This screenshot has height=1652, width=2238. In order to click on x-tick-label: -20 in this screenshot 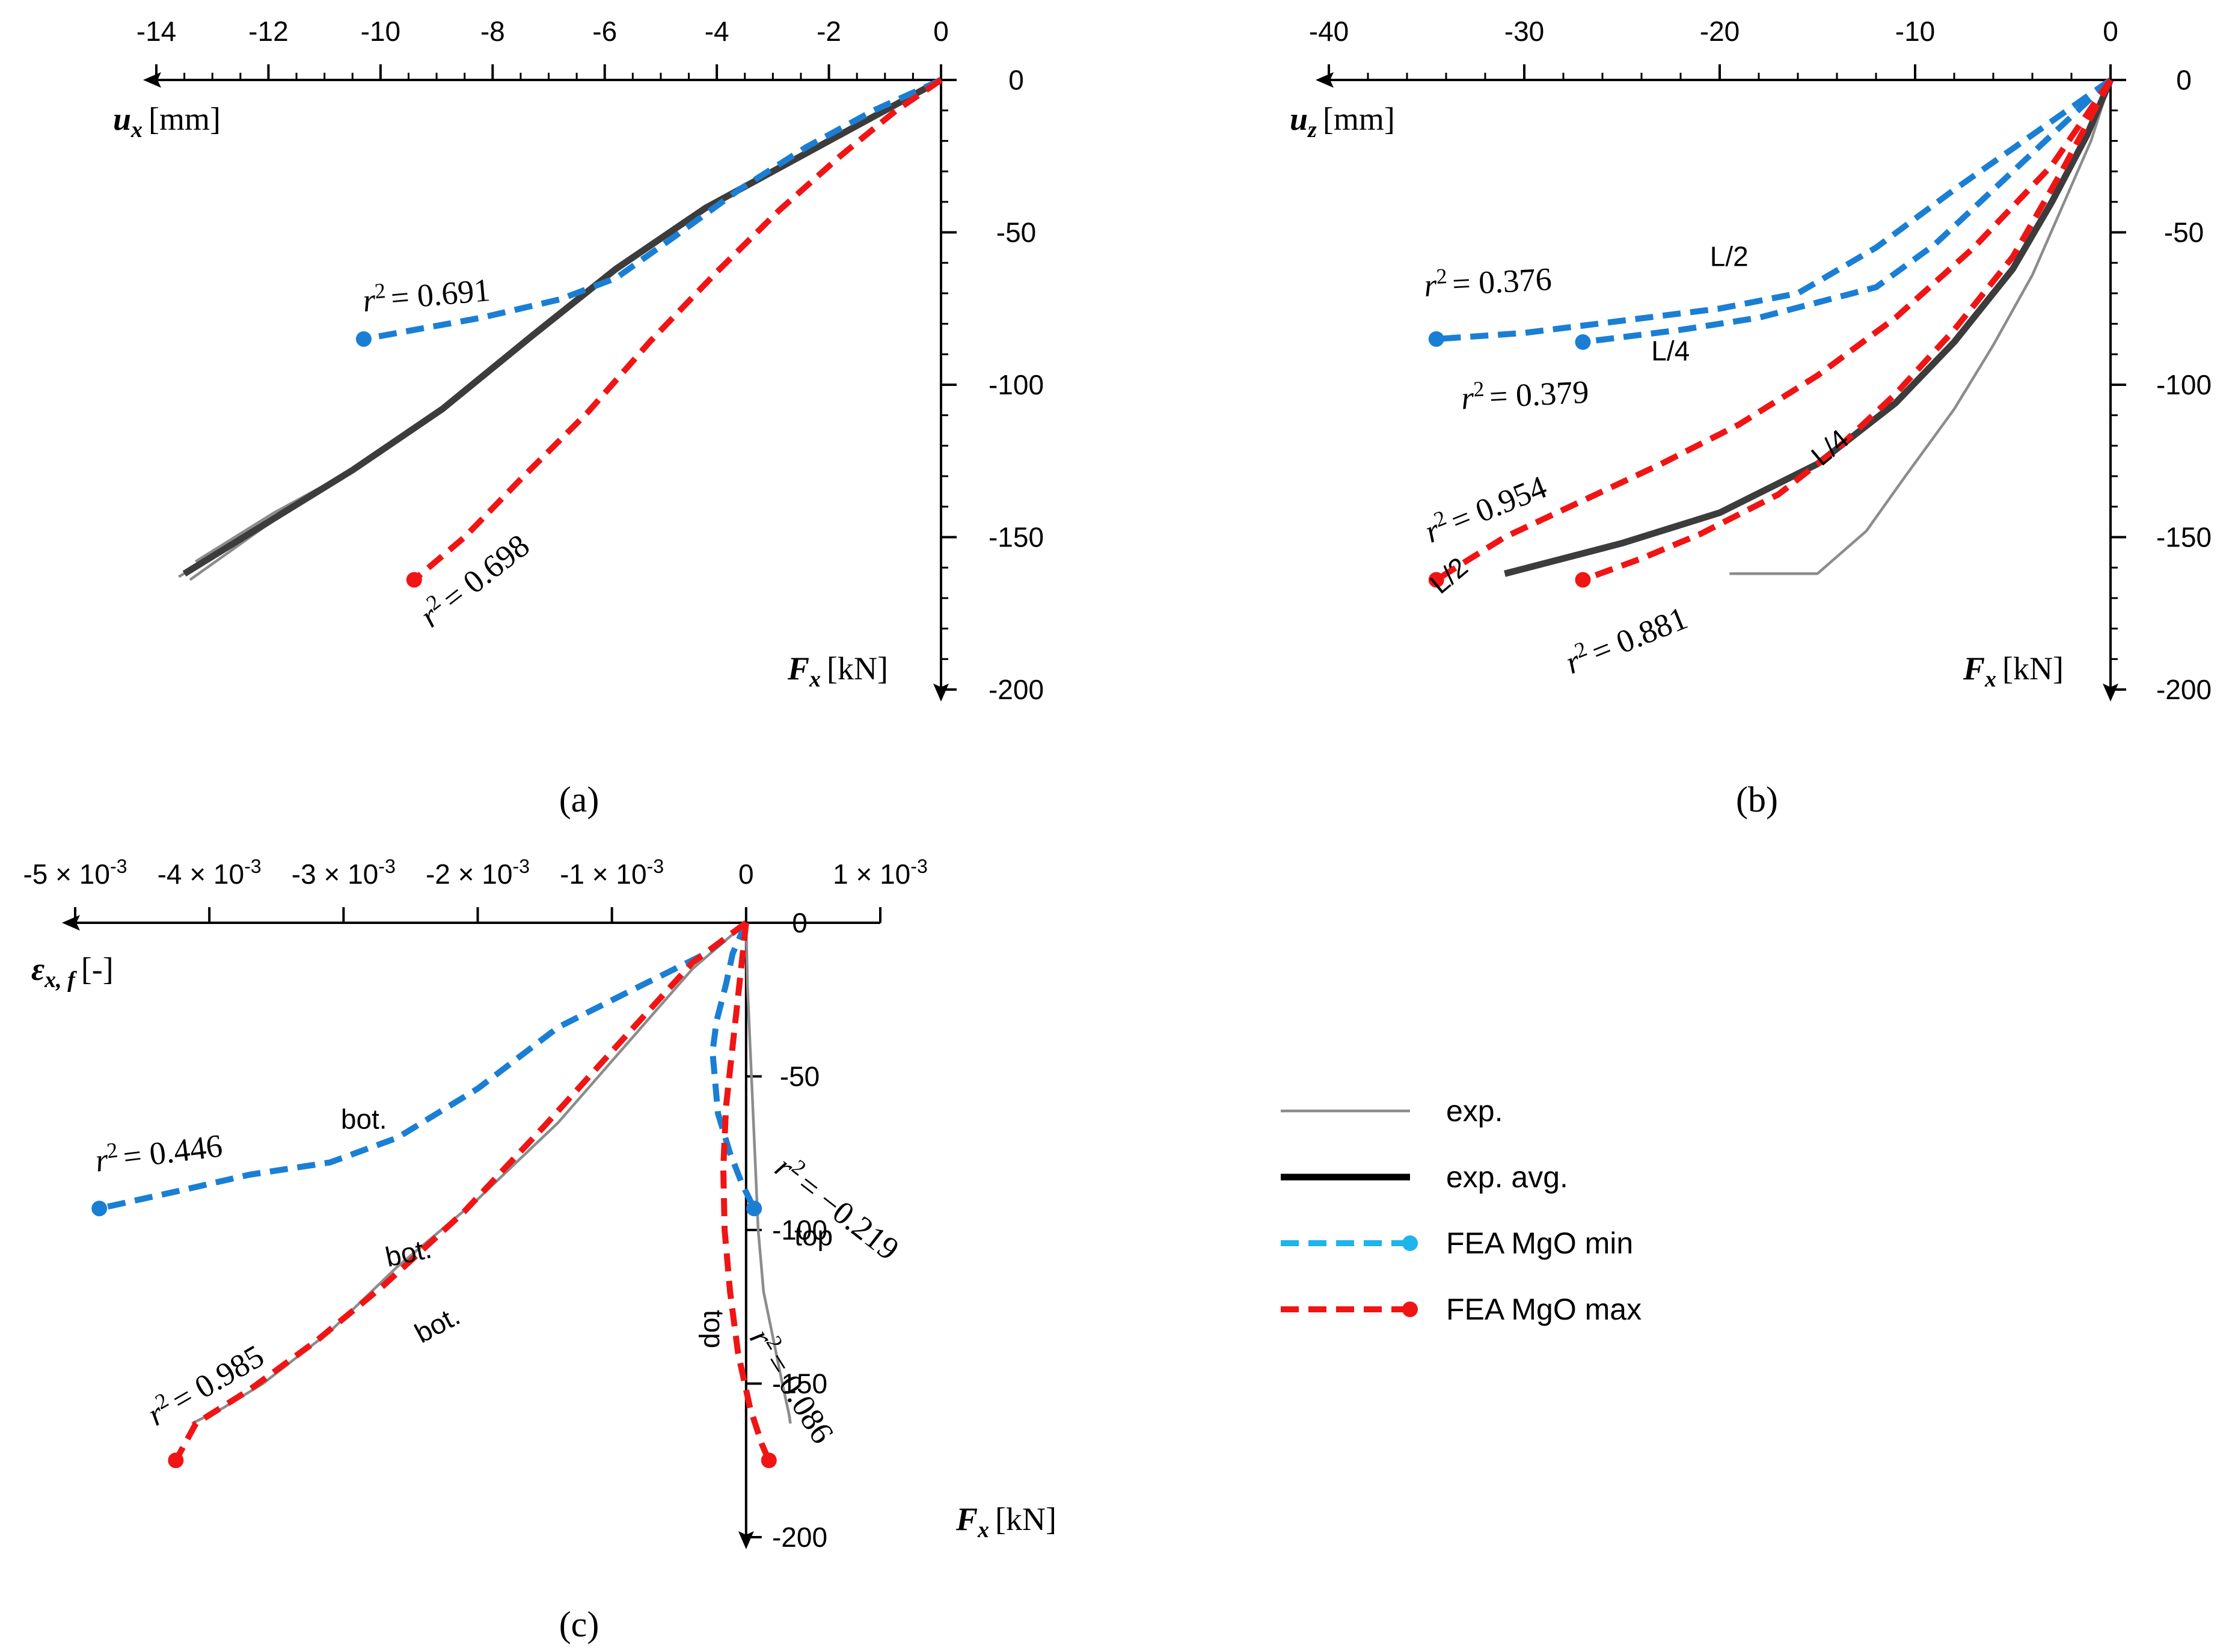, I will do `click(1720, 32)`.